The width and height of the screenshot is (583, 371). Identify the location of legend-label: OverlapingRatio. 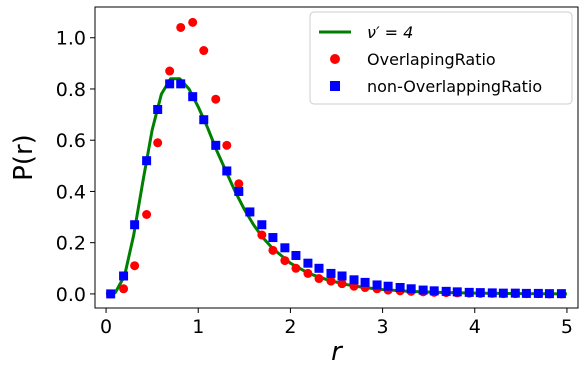
(431, 59).